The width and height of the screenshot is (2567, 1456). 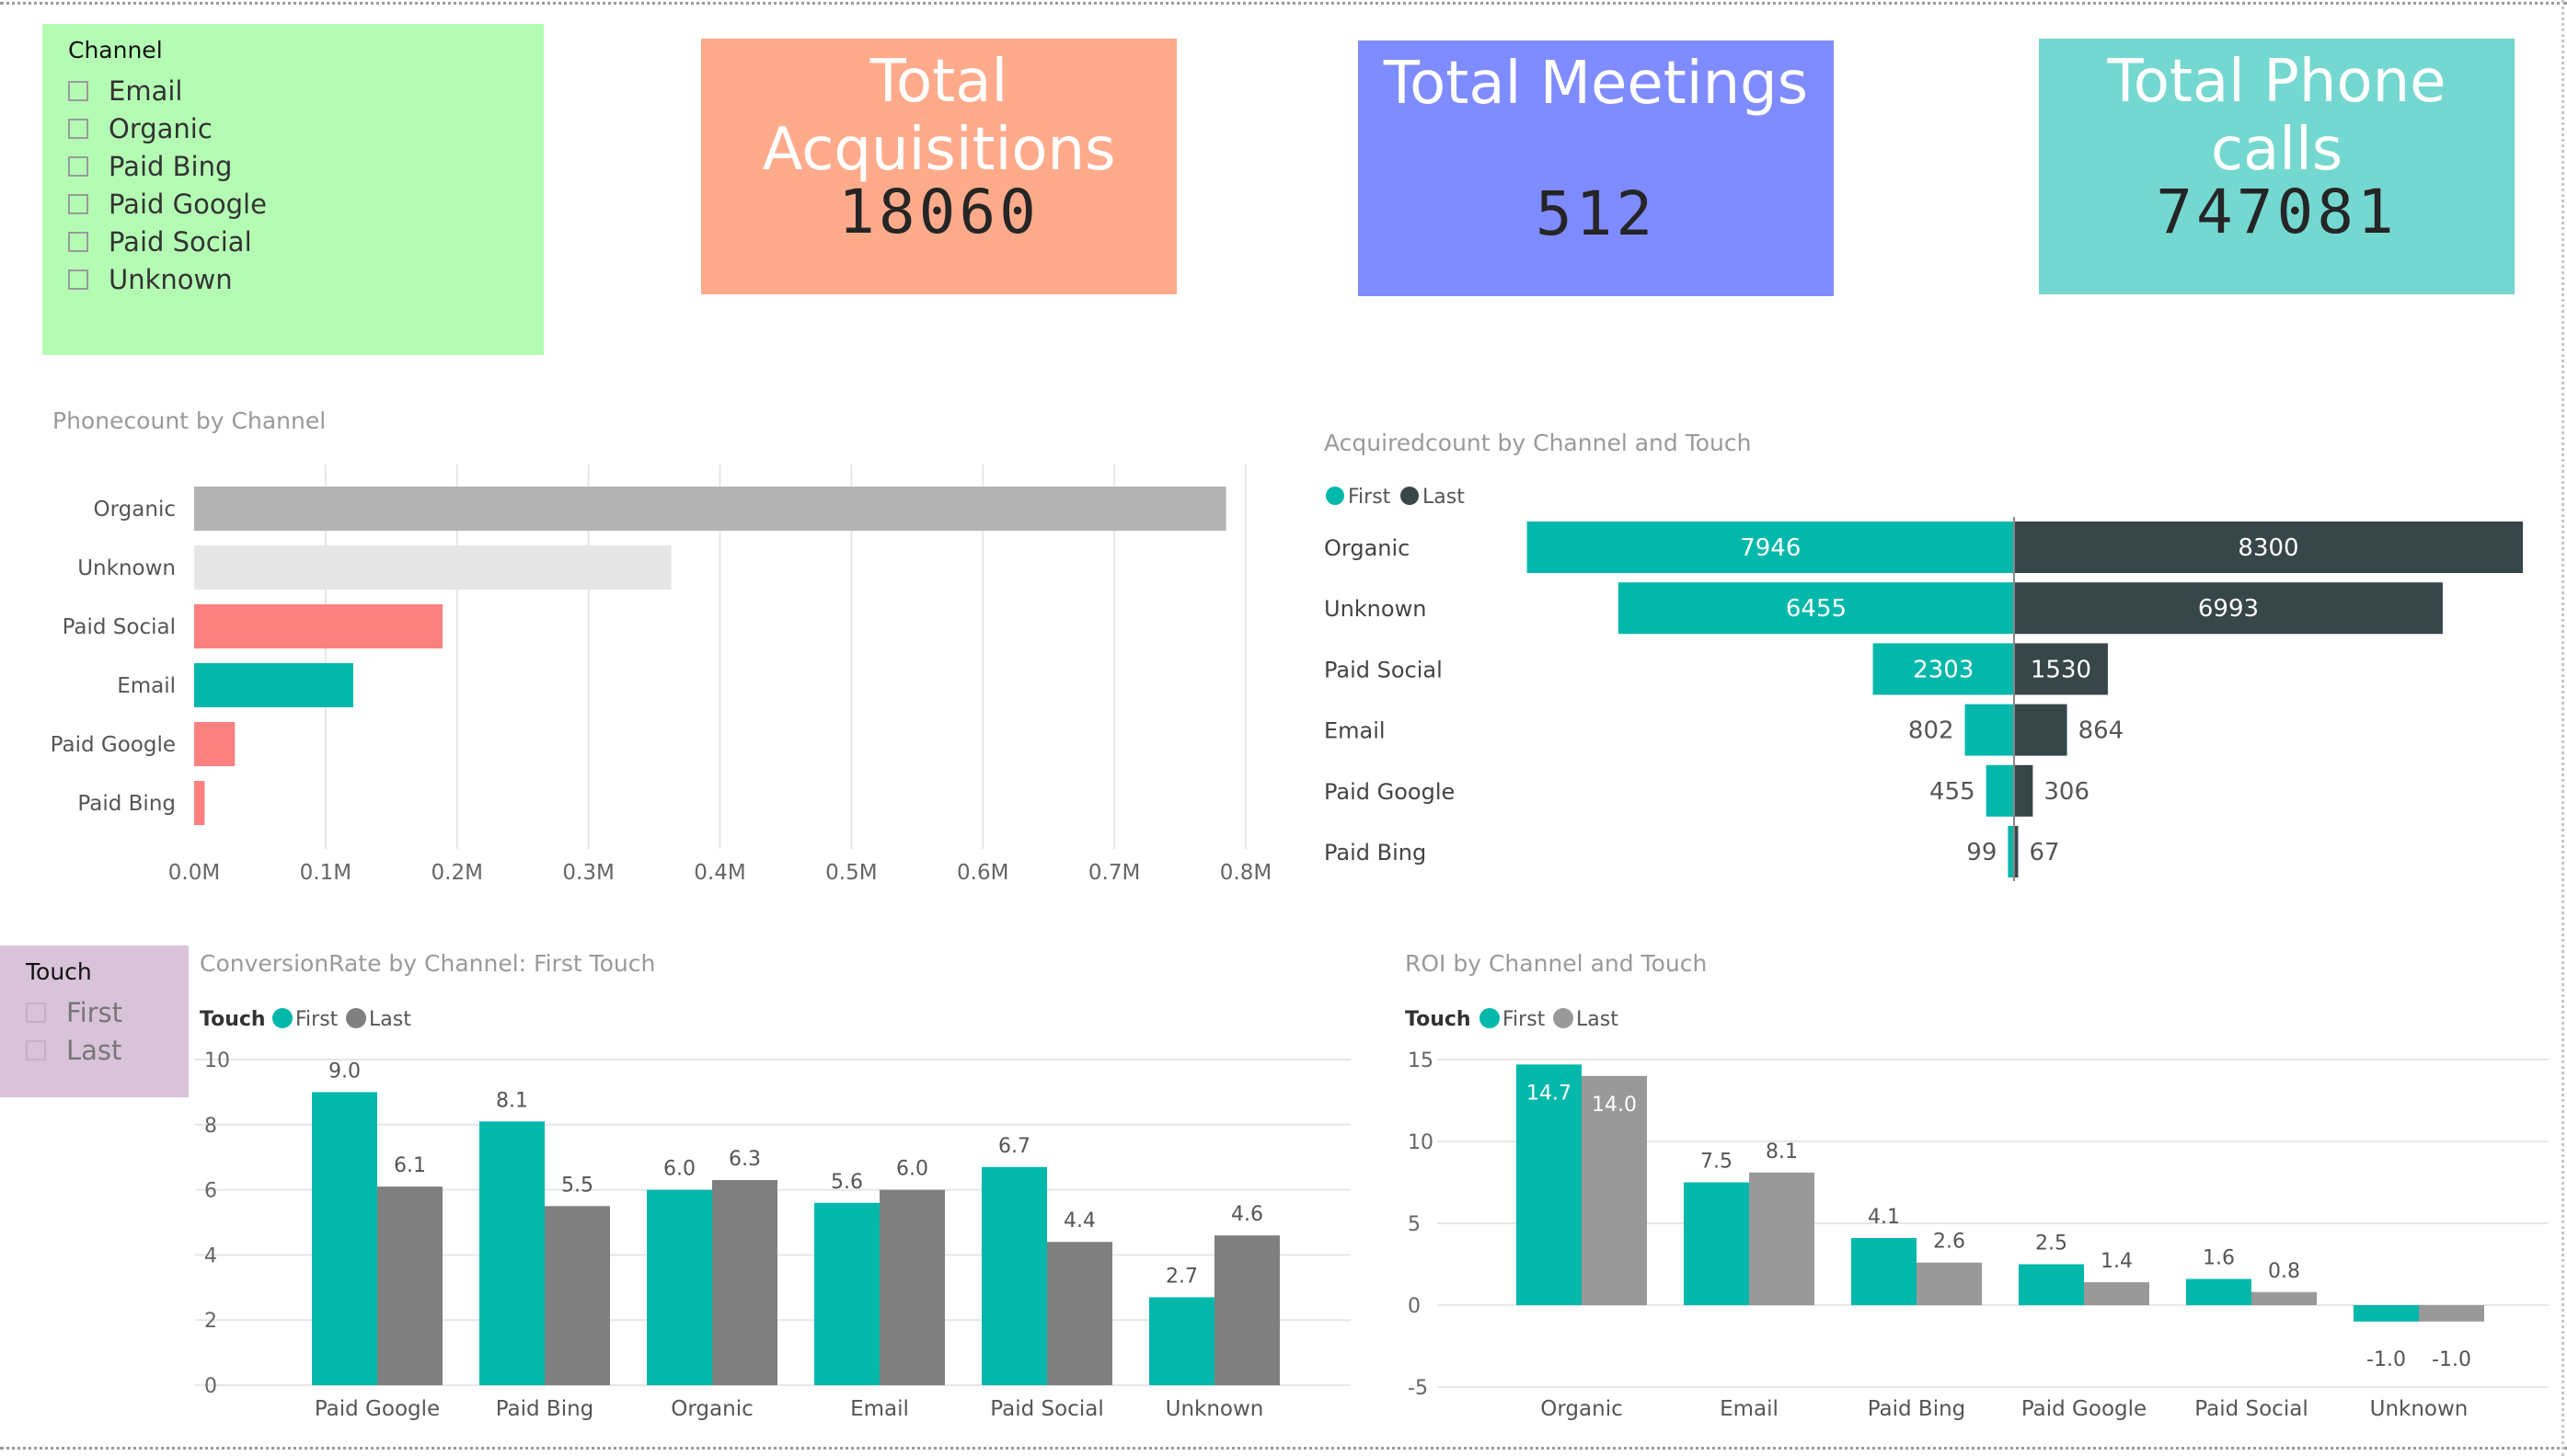 I want to click on channel-option-organic: Organic, so click(x=140, y=128).